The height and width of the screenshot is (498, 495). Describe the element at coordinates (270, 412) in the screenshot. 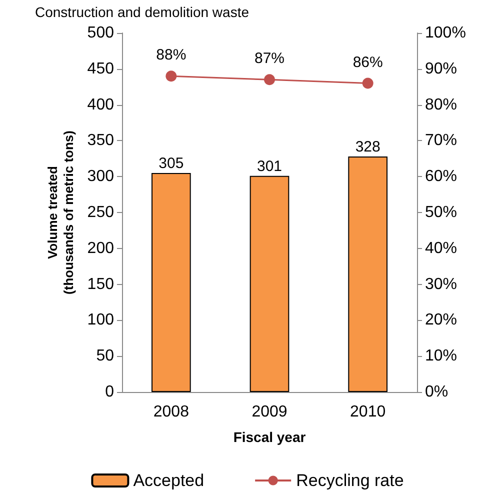

I see `x-tick-label: 2009` at that location.